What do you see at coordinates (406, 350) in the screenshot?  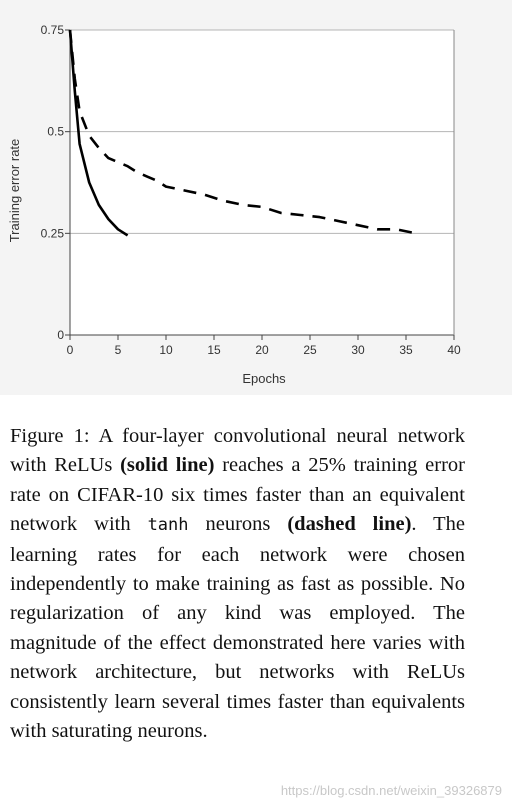 I see `x-tick-label: 35` at bounding box center [406, 350].